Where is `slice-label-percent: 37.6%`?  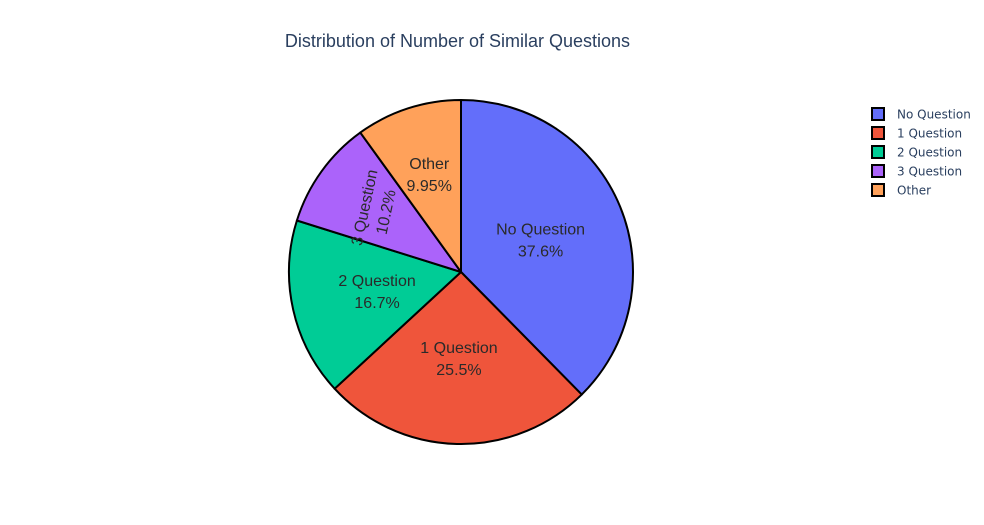 slice-label-percent: 37.6% is located at coordinates (540, 251).